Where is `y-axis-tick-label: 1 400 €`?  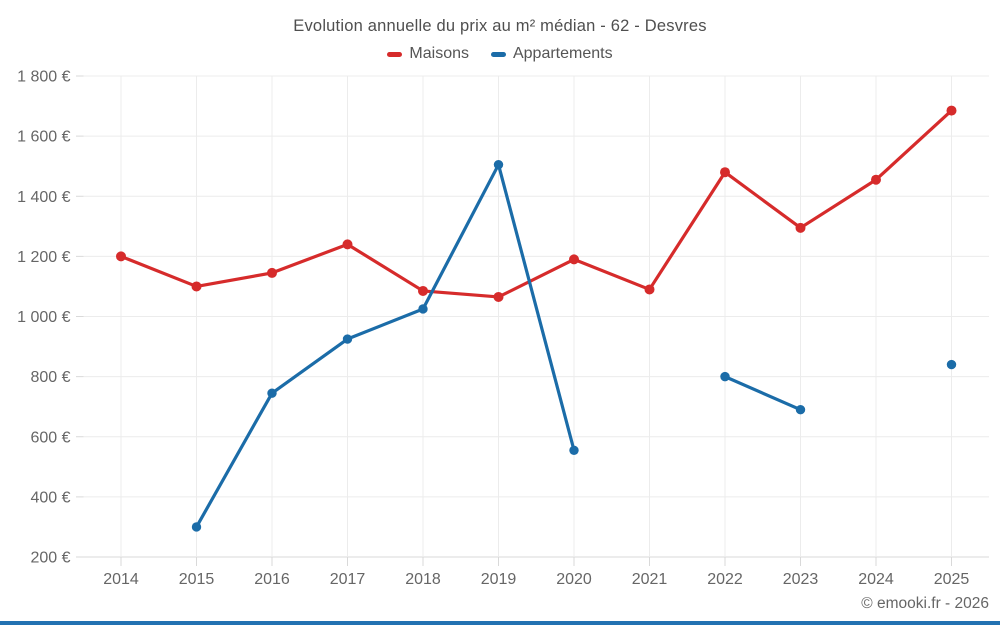 y-axis-tick-label: 1 400 € is located at coordinates (43, 197).